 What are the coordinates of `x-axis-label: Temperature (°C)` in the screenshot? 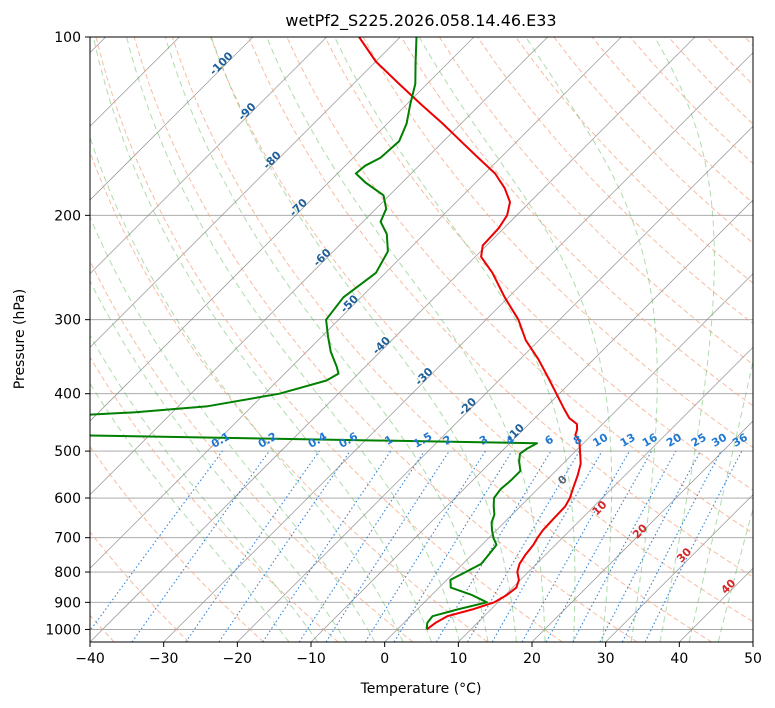 It's located at (421, 689).